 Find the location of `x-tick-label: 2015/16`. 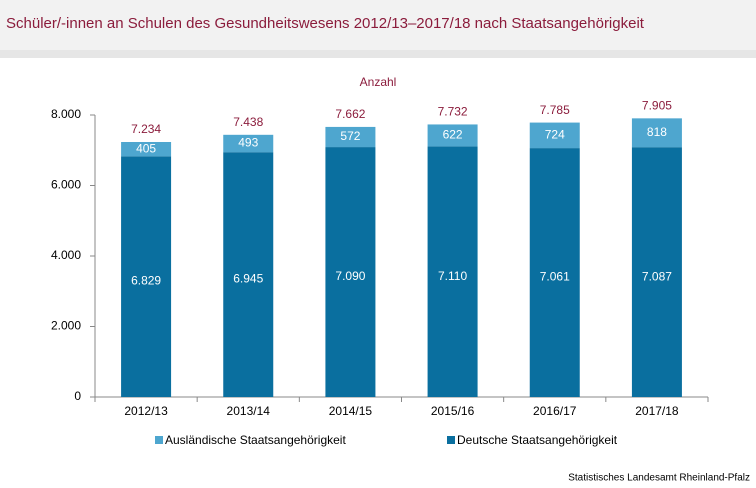

x-tick-label: 2015/16 is located at coordinates (453, 411).